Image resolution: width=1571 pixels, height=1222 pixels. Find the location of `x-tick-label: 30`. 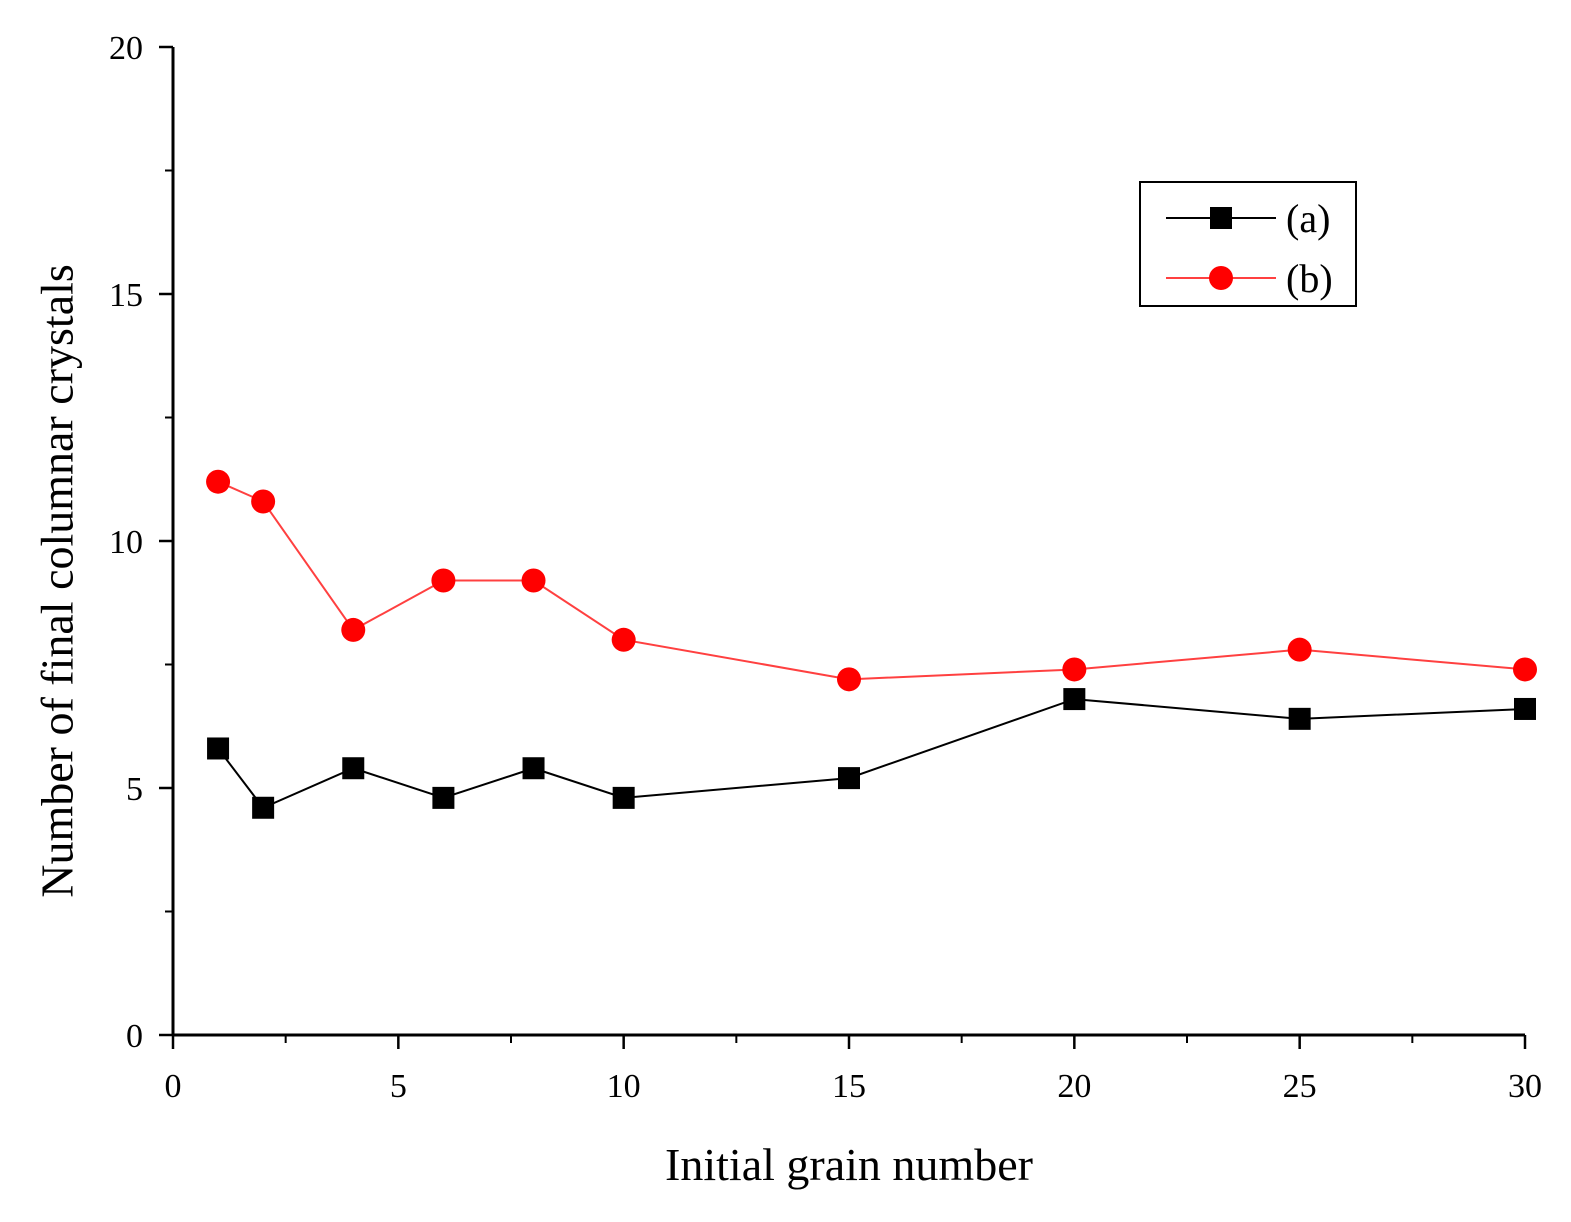

x-tick-label: 30 is located at coordinates (1525, 1086).